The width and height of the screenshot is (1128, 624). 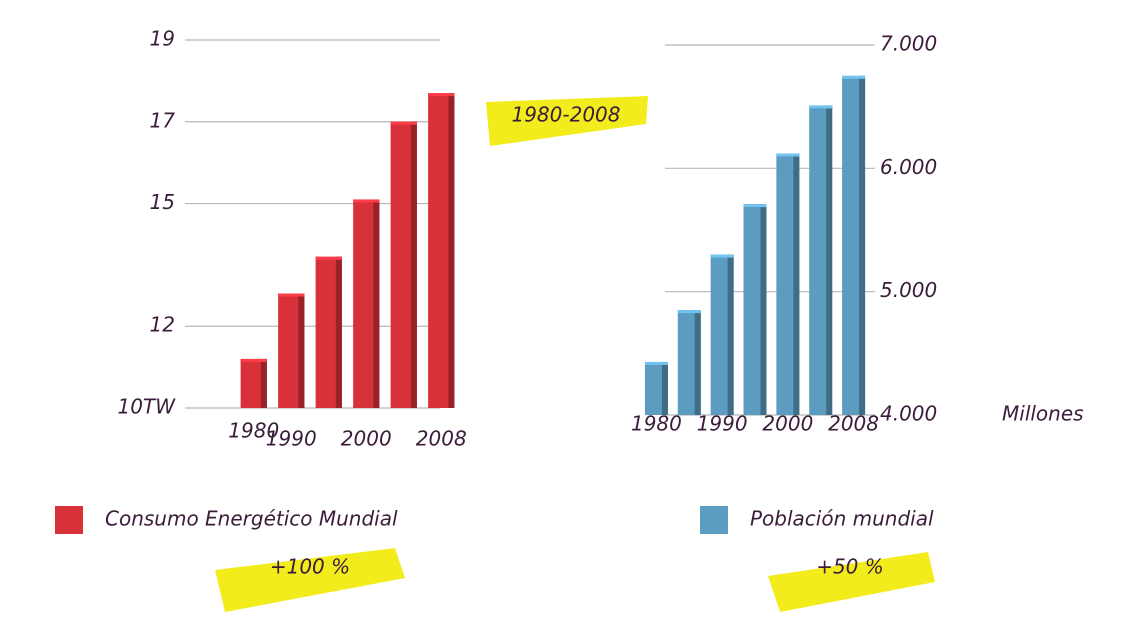 What do you see at coordinates (162, 39) in the screenshot?
I see `y-tick-label: 19` at bounding box center [162, 39].